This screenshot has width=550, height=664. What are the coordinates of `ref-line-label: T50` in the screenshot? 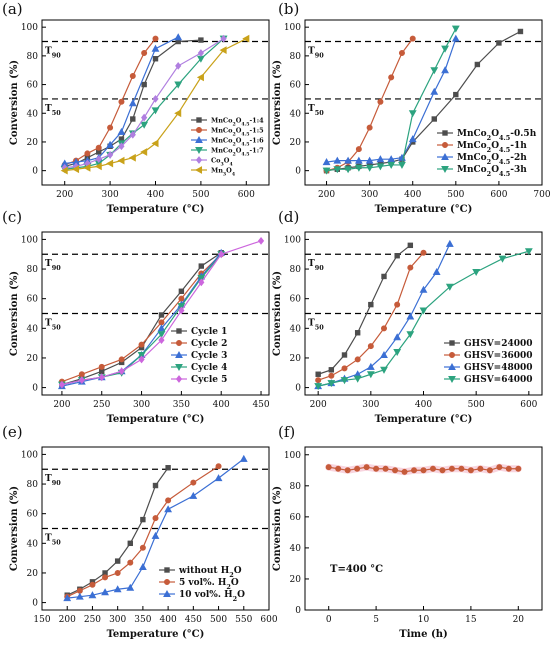 It's located at (316, 325).